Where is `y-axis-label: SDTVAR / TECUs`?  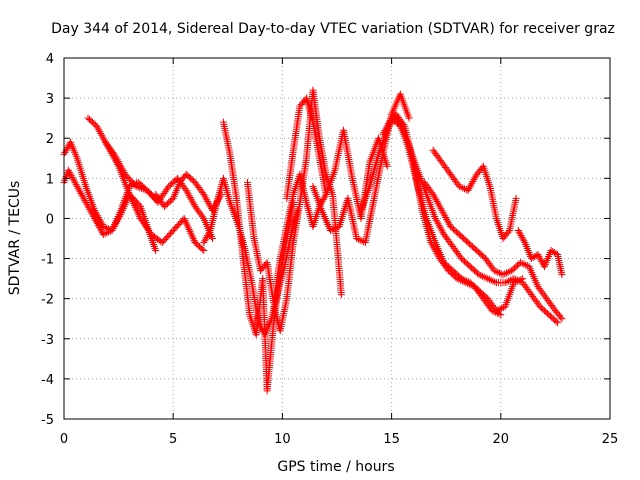
y-axis-label: SDTVAR / TECUs is located at coordinates (15, 238).